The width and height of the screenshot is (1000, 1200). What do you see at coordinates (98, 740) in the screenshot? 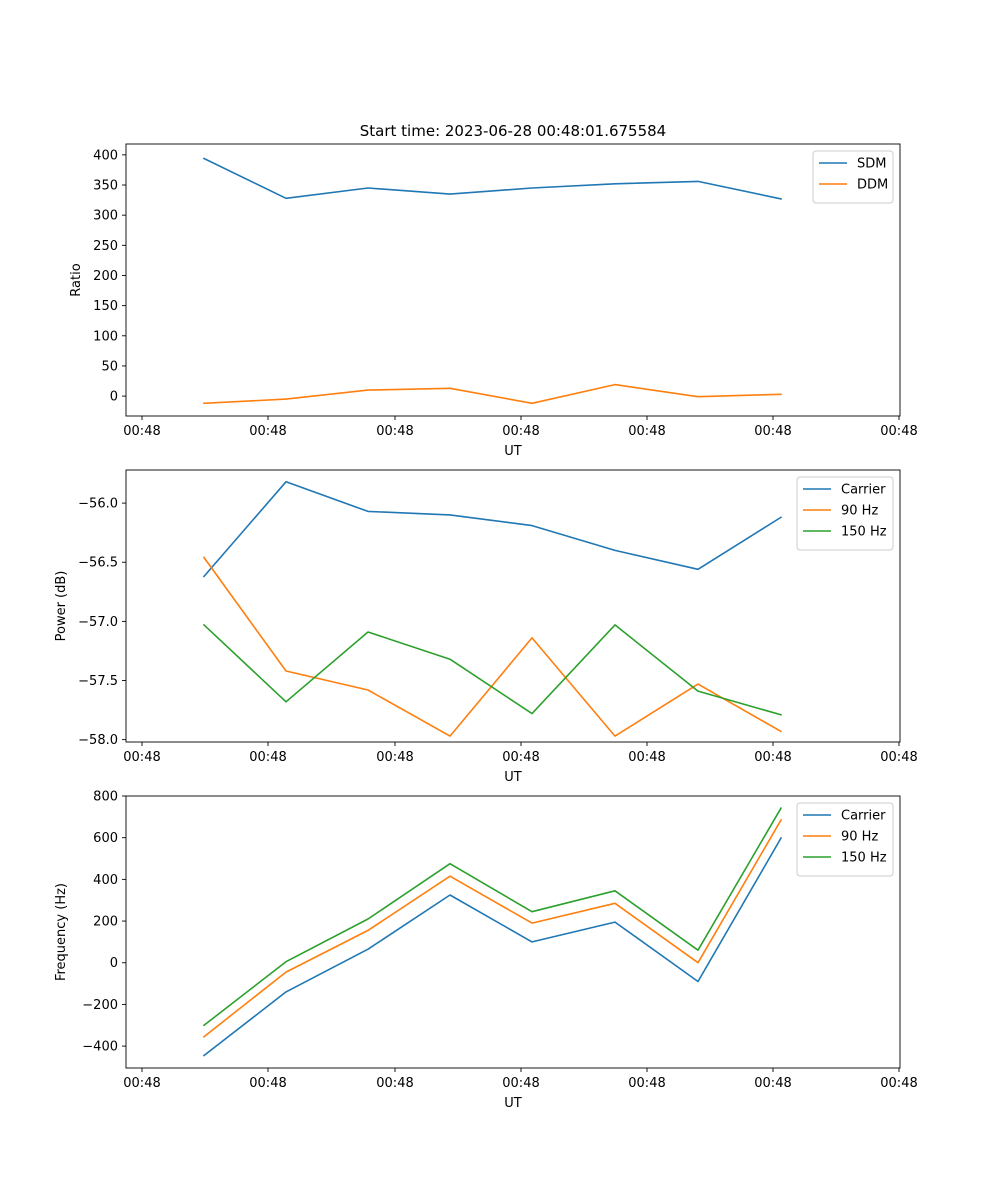
I see `y-tick-label: −58.0` at bounding box center [98, 740].